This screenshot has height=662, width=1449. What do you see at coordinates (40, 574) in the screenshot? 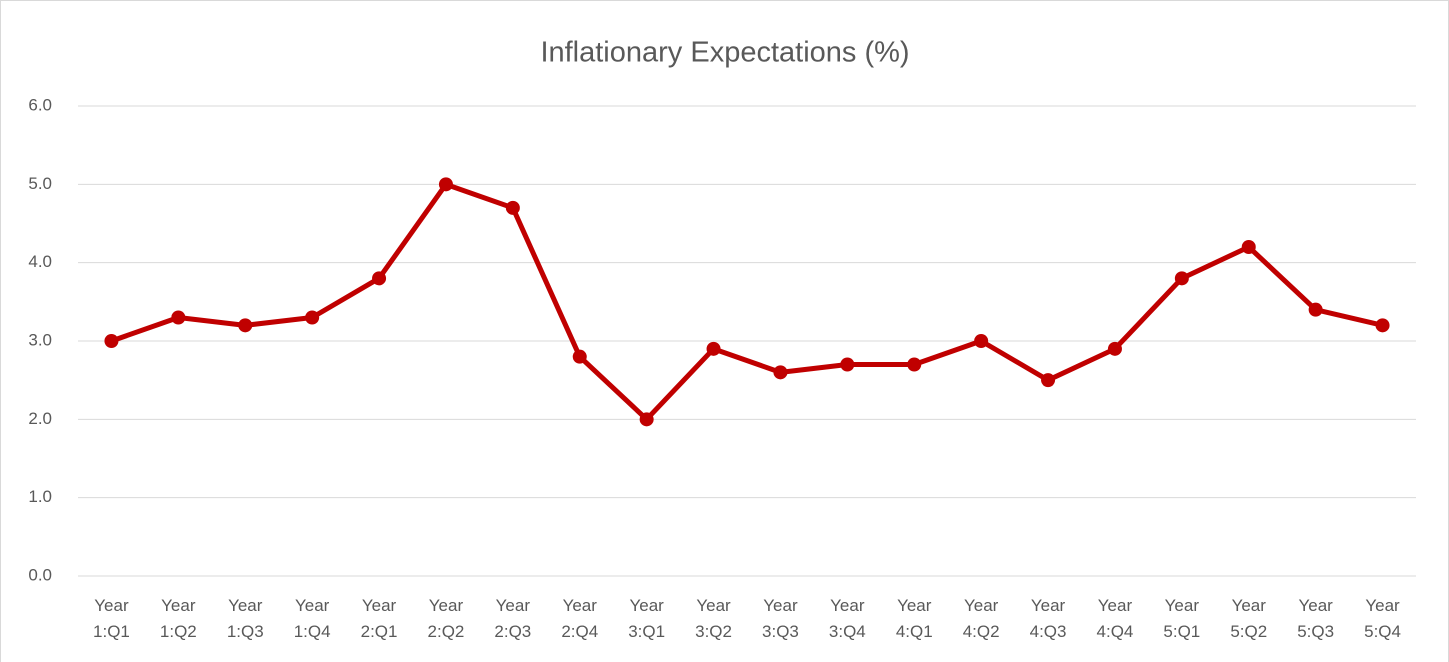
I see `y-tick-label: 0.0` at bounding box center [40, 574].